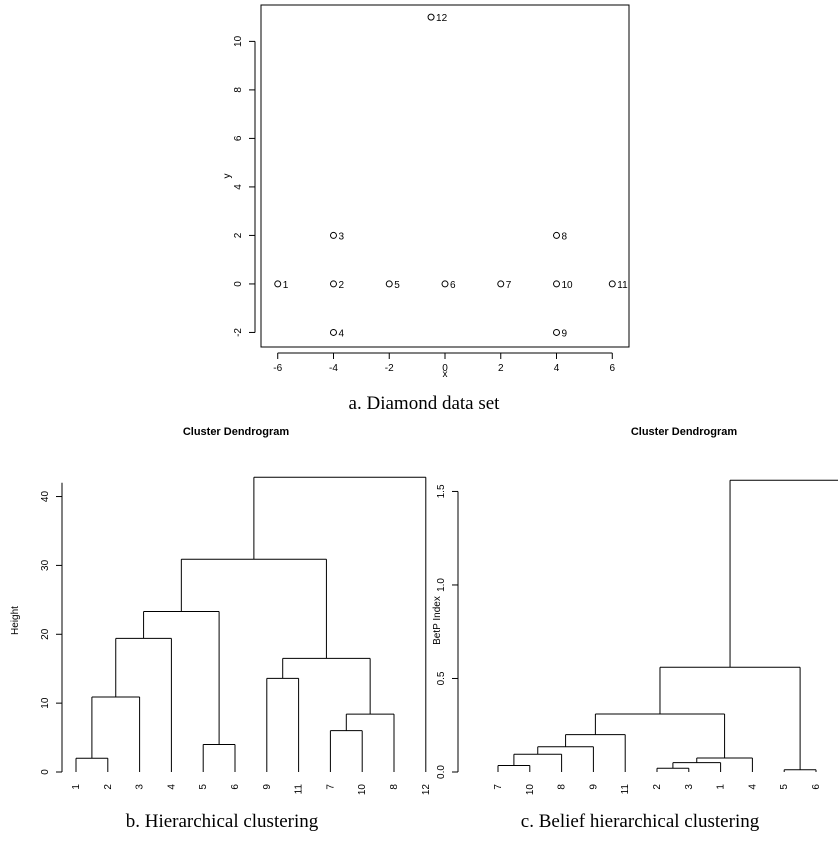  What do you see at coordinates (568, 285) in the screenshot?
I see `point-label: 10` at bounding box center [568, 285].